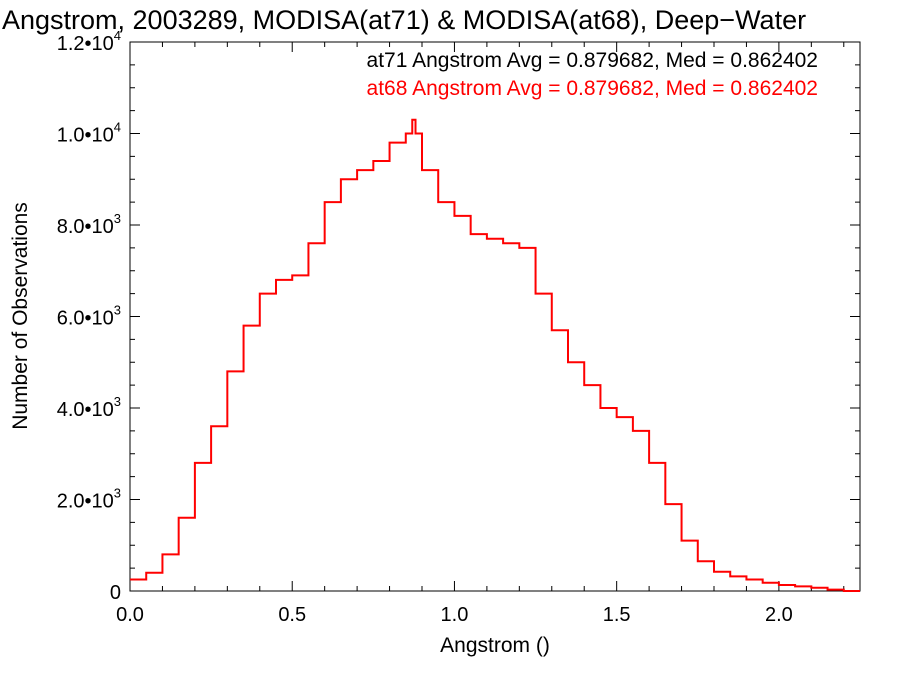 The height and width of the screenshot is (675, 900). What do you see at coordinates (617, 615) in the screenshot?
I see `x-tick-label: 1.5` at bounding box center [617, 615].